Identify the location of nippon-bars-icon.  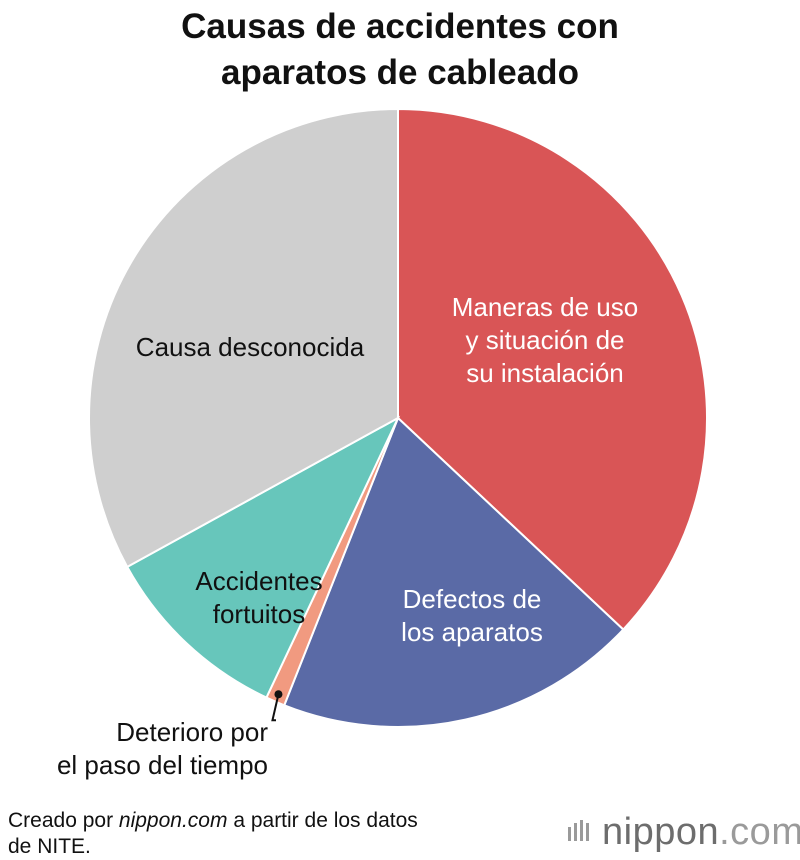
(578, 830).